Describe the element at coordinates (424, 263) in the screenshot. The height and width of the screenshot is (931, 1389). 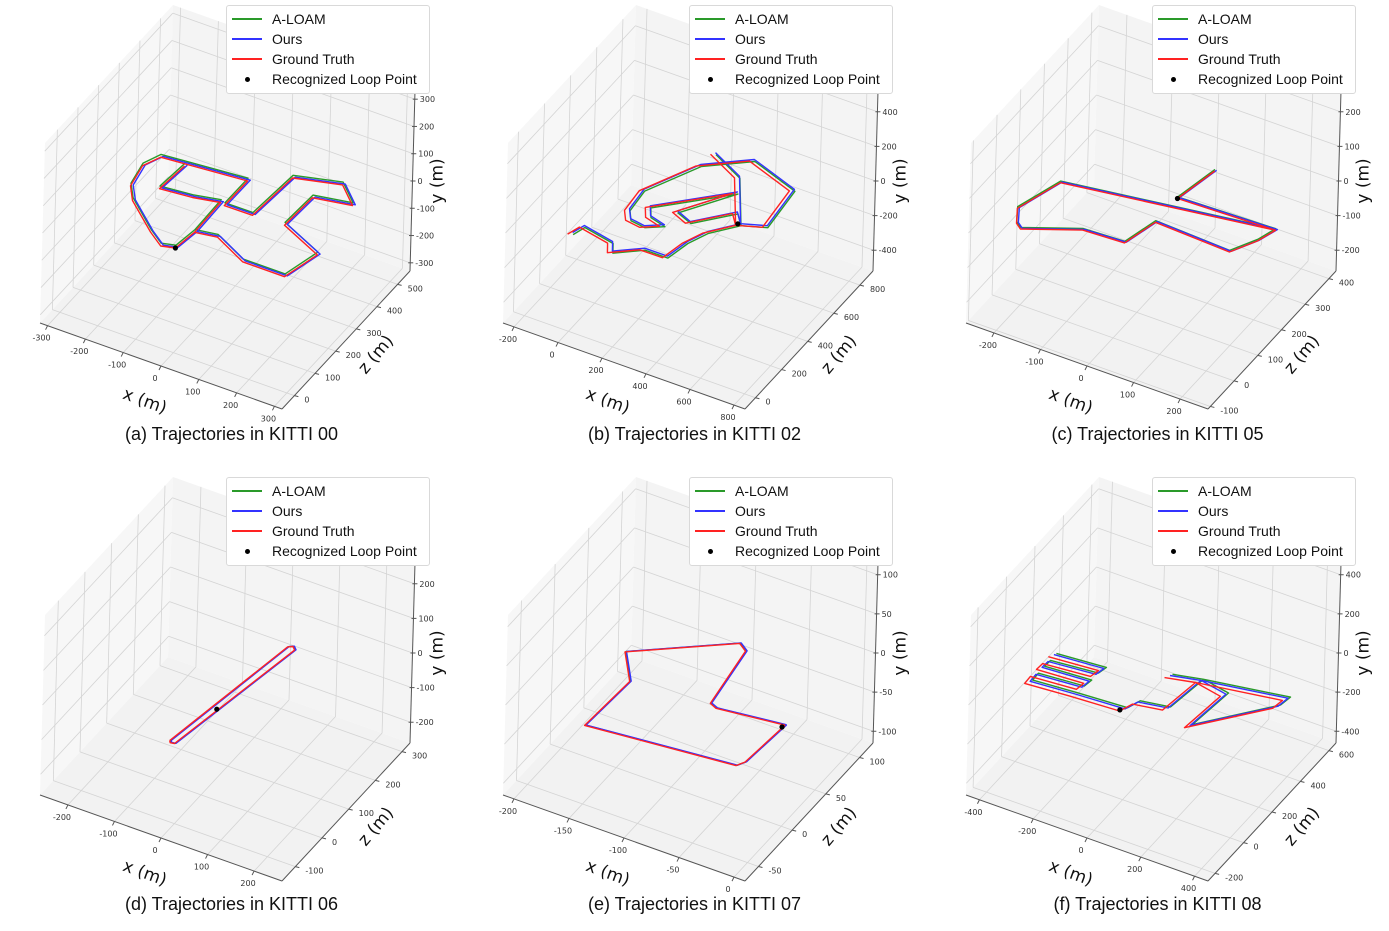
I see `y-tick-label: -300` at that location.